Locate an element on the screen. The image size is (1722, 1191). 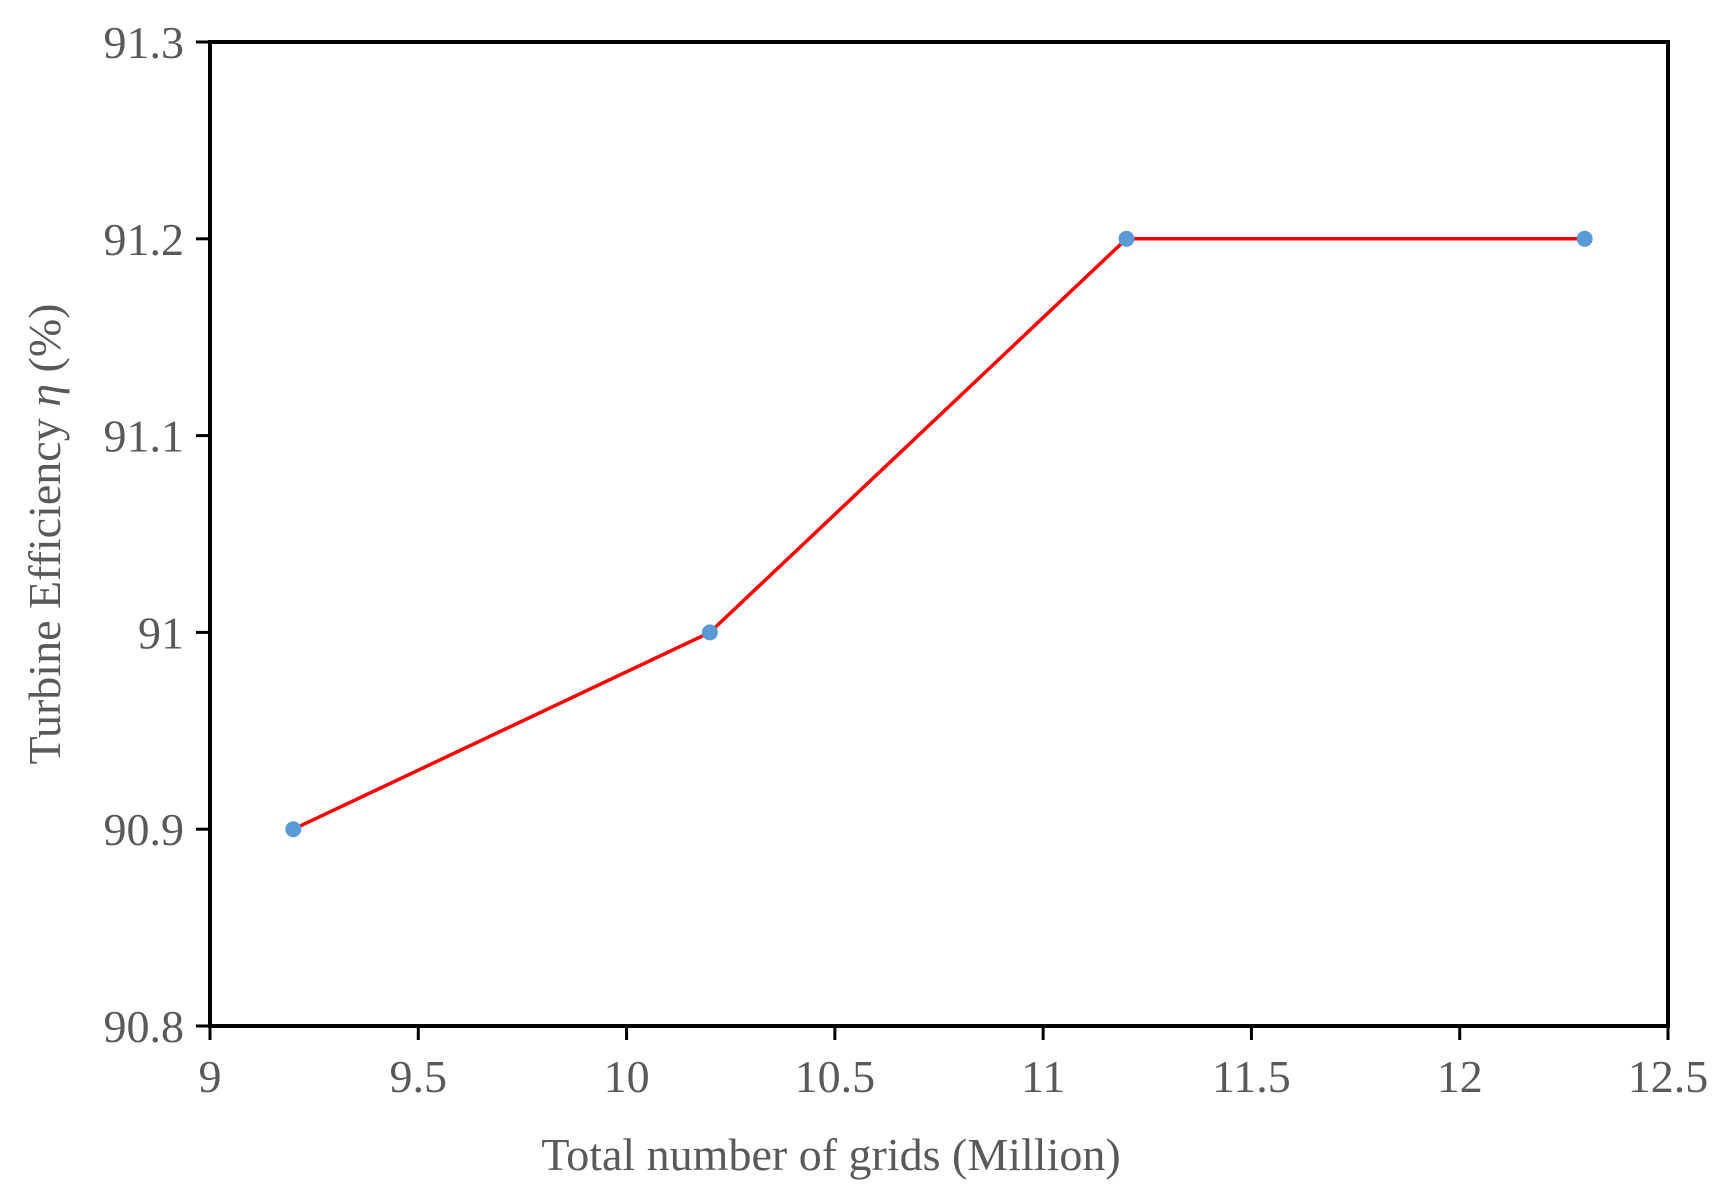
y-tick-label: 90.9 is located at coordinates (144, 829).